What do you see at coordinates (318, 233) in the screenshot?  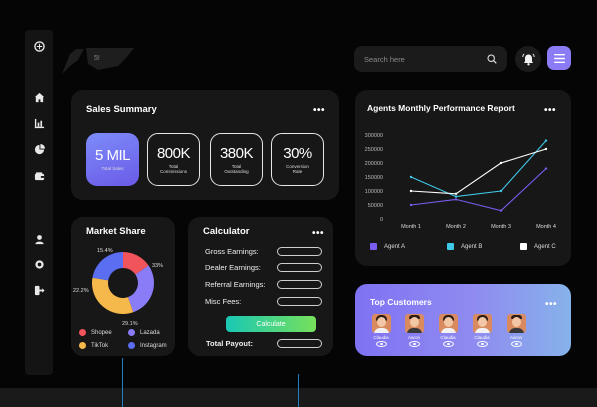 I see `calculator-more-button: •••` at bounding box center [318, 233].